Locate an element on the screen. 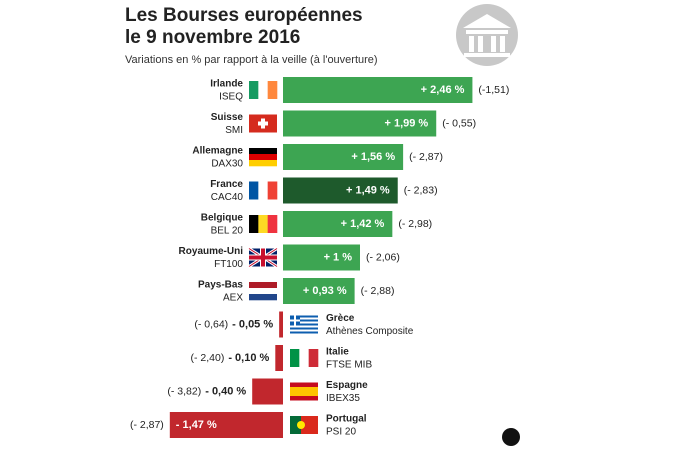  bank-icon is located at coordinates (487, 35).